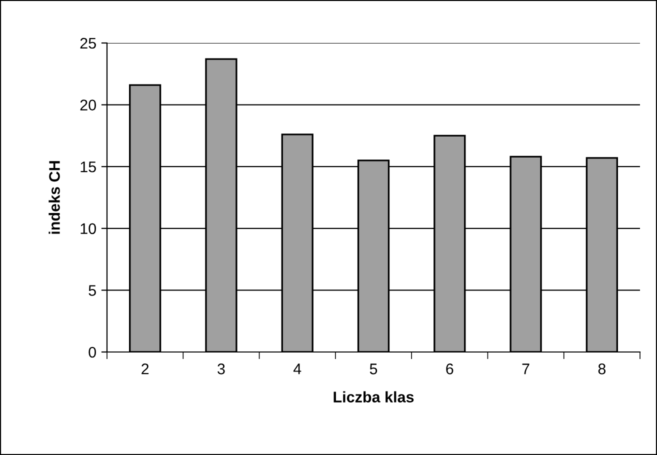 The height and width of the screenshot is (455, 657). What do you see at coordinates (374, 396) in the screenshot?
I see `x-axis-title: Liczba klas` at bounding box center [374, 396].